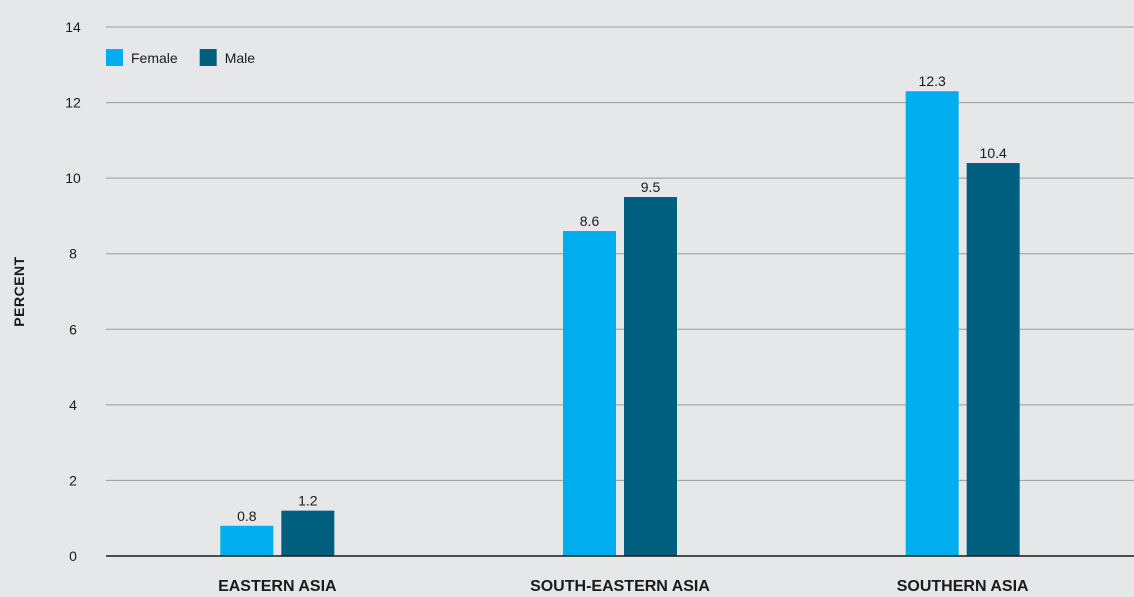  I want to click on y-tick-label: 12, so click(73, 103).